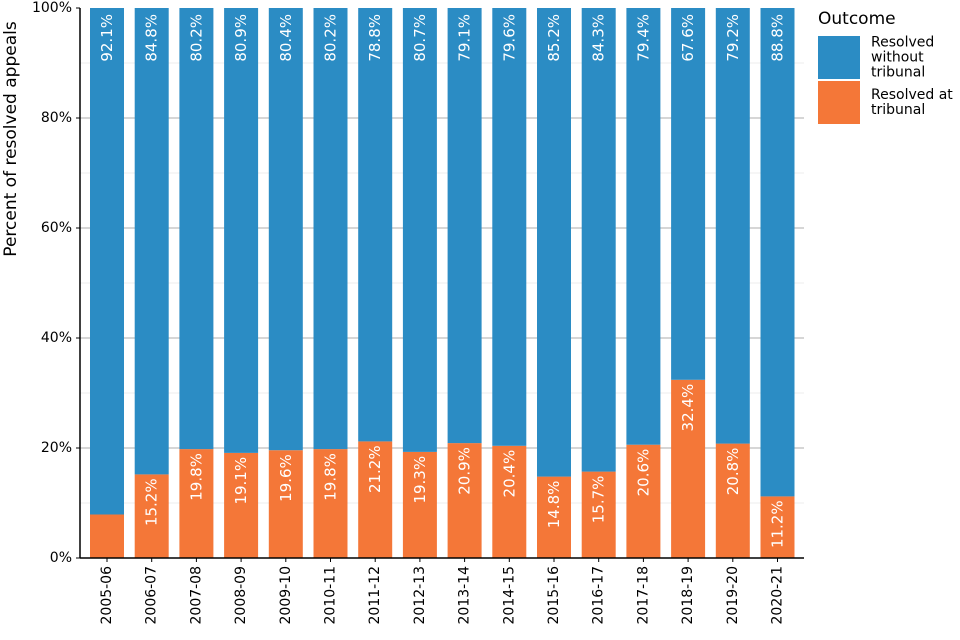 This screenshot has height=640, width=960. I want to click on legend-label: Resolved, so click(902, 43).